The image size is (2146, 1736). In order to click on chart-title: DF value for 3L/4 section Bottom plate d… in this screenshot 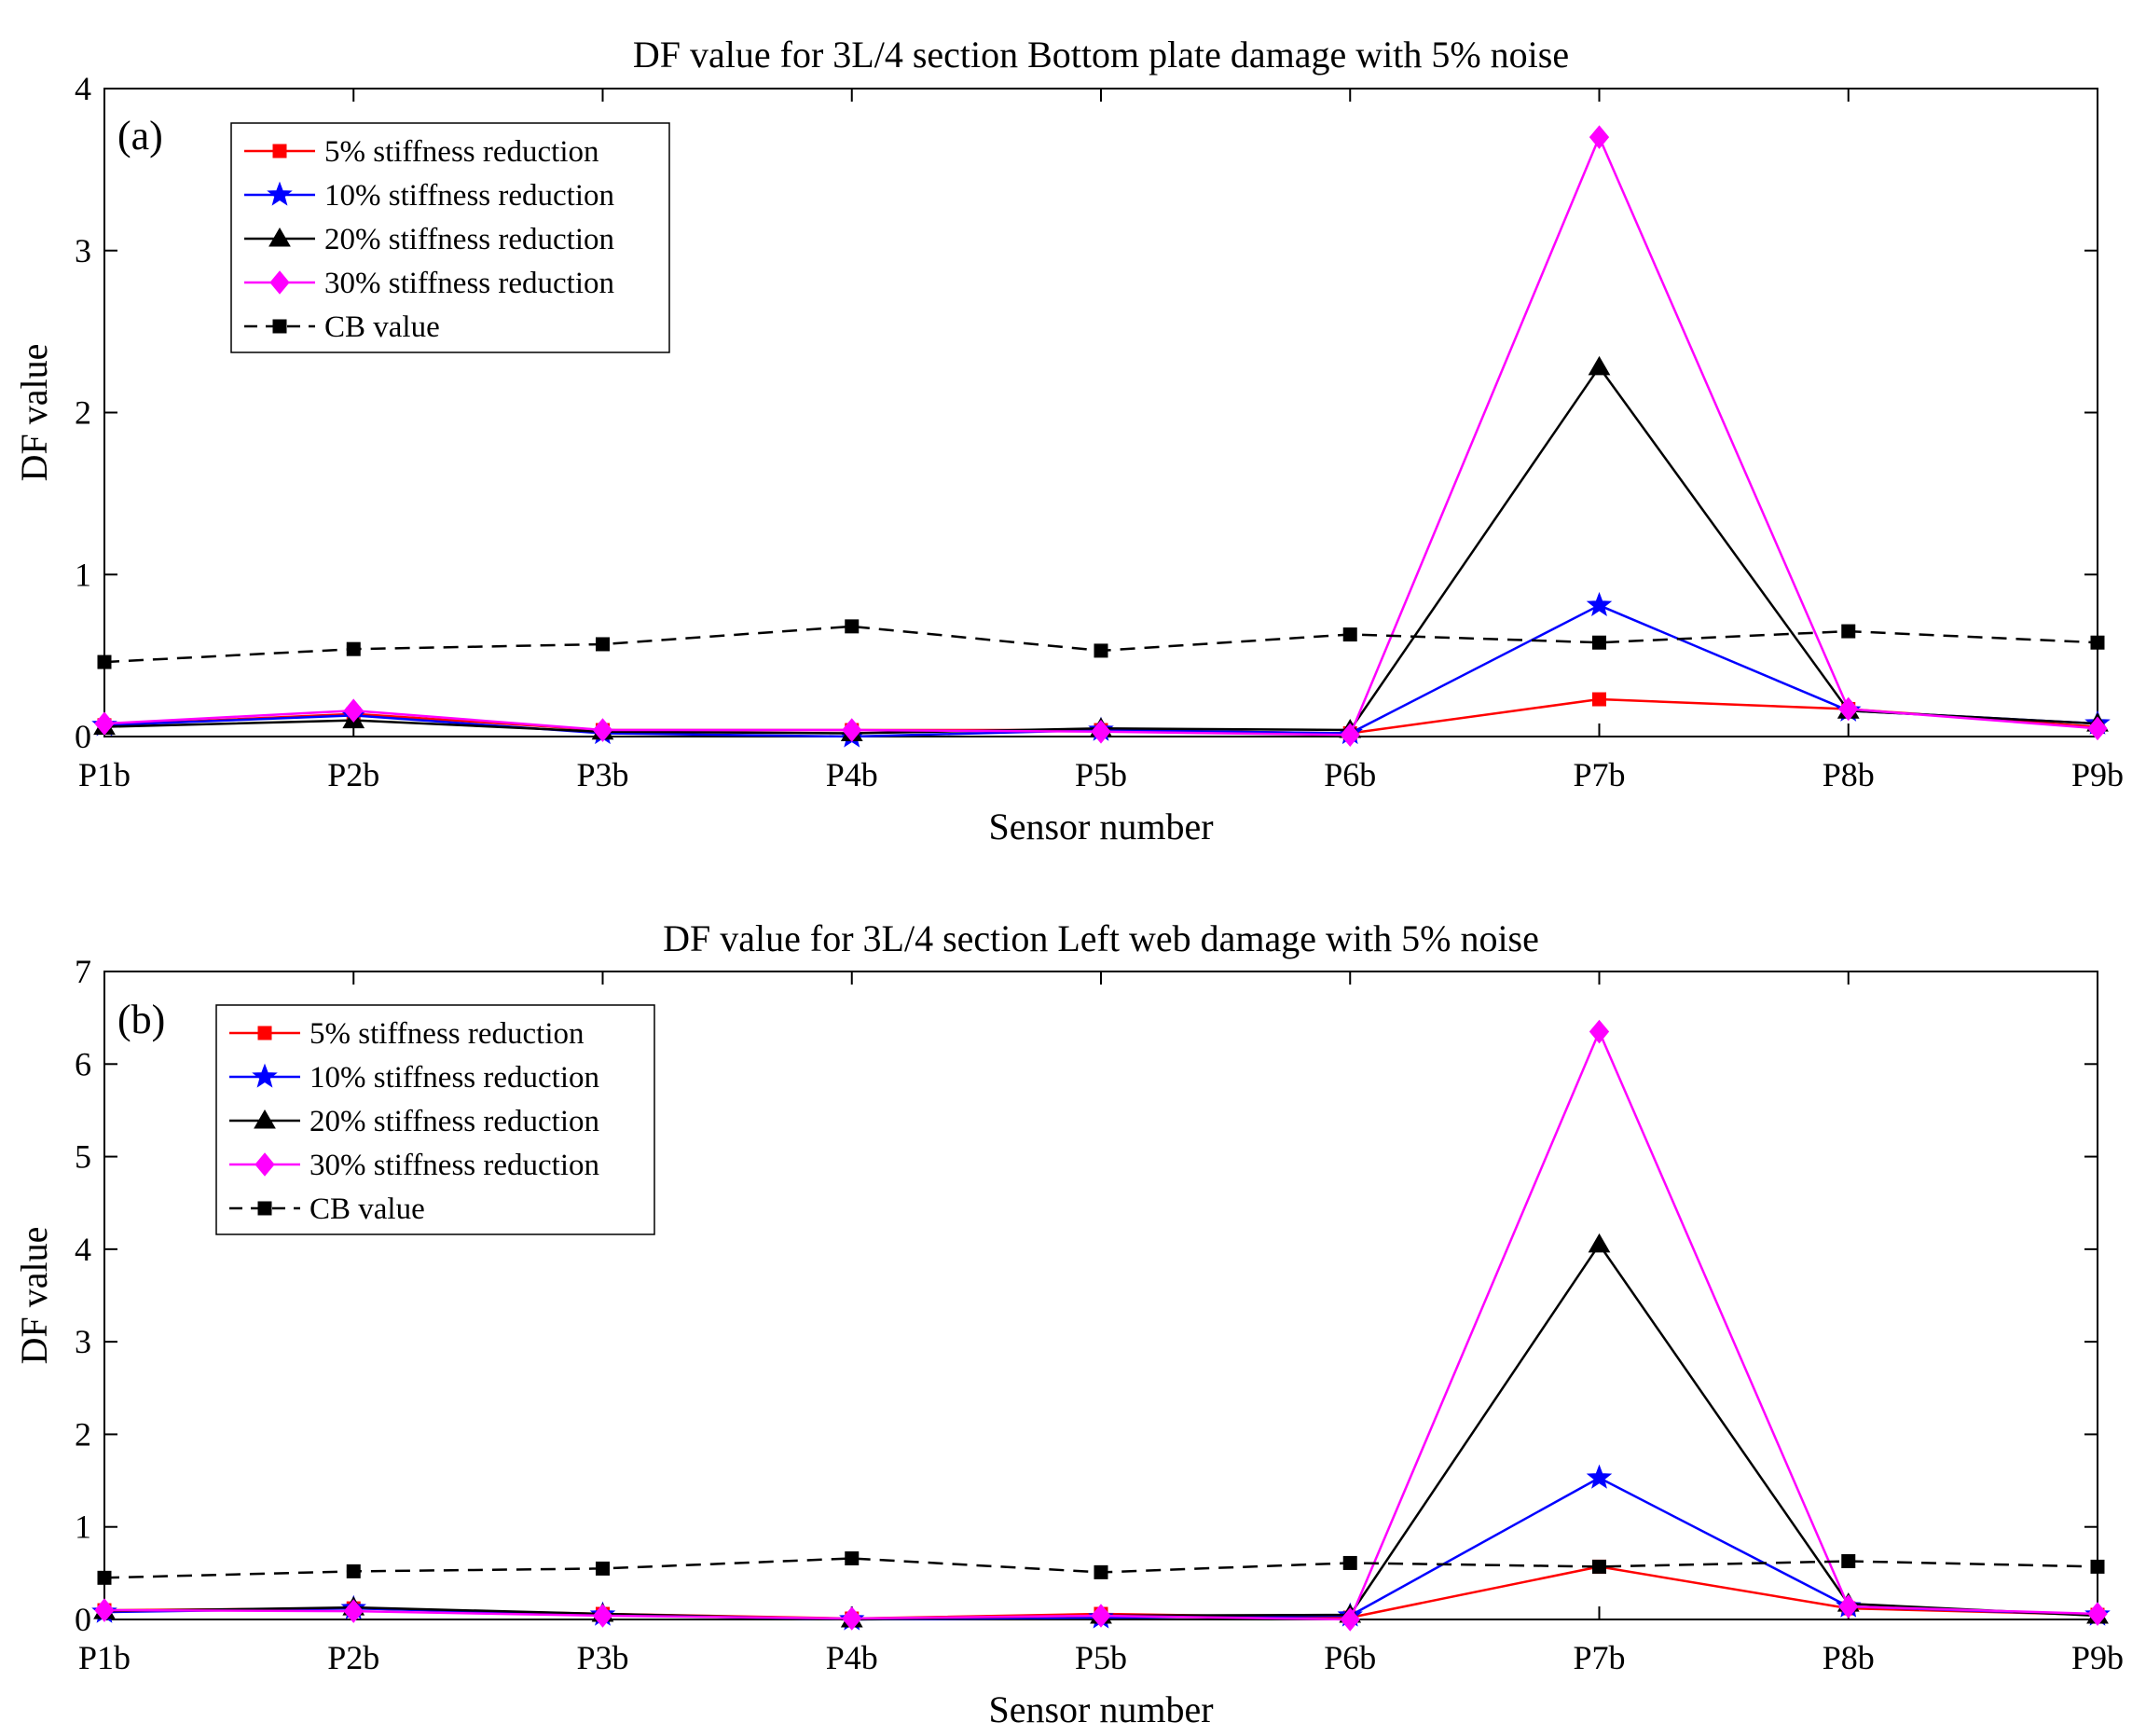, I will do `click(1101, 55)`.